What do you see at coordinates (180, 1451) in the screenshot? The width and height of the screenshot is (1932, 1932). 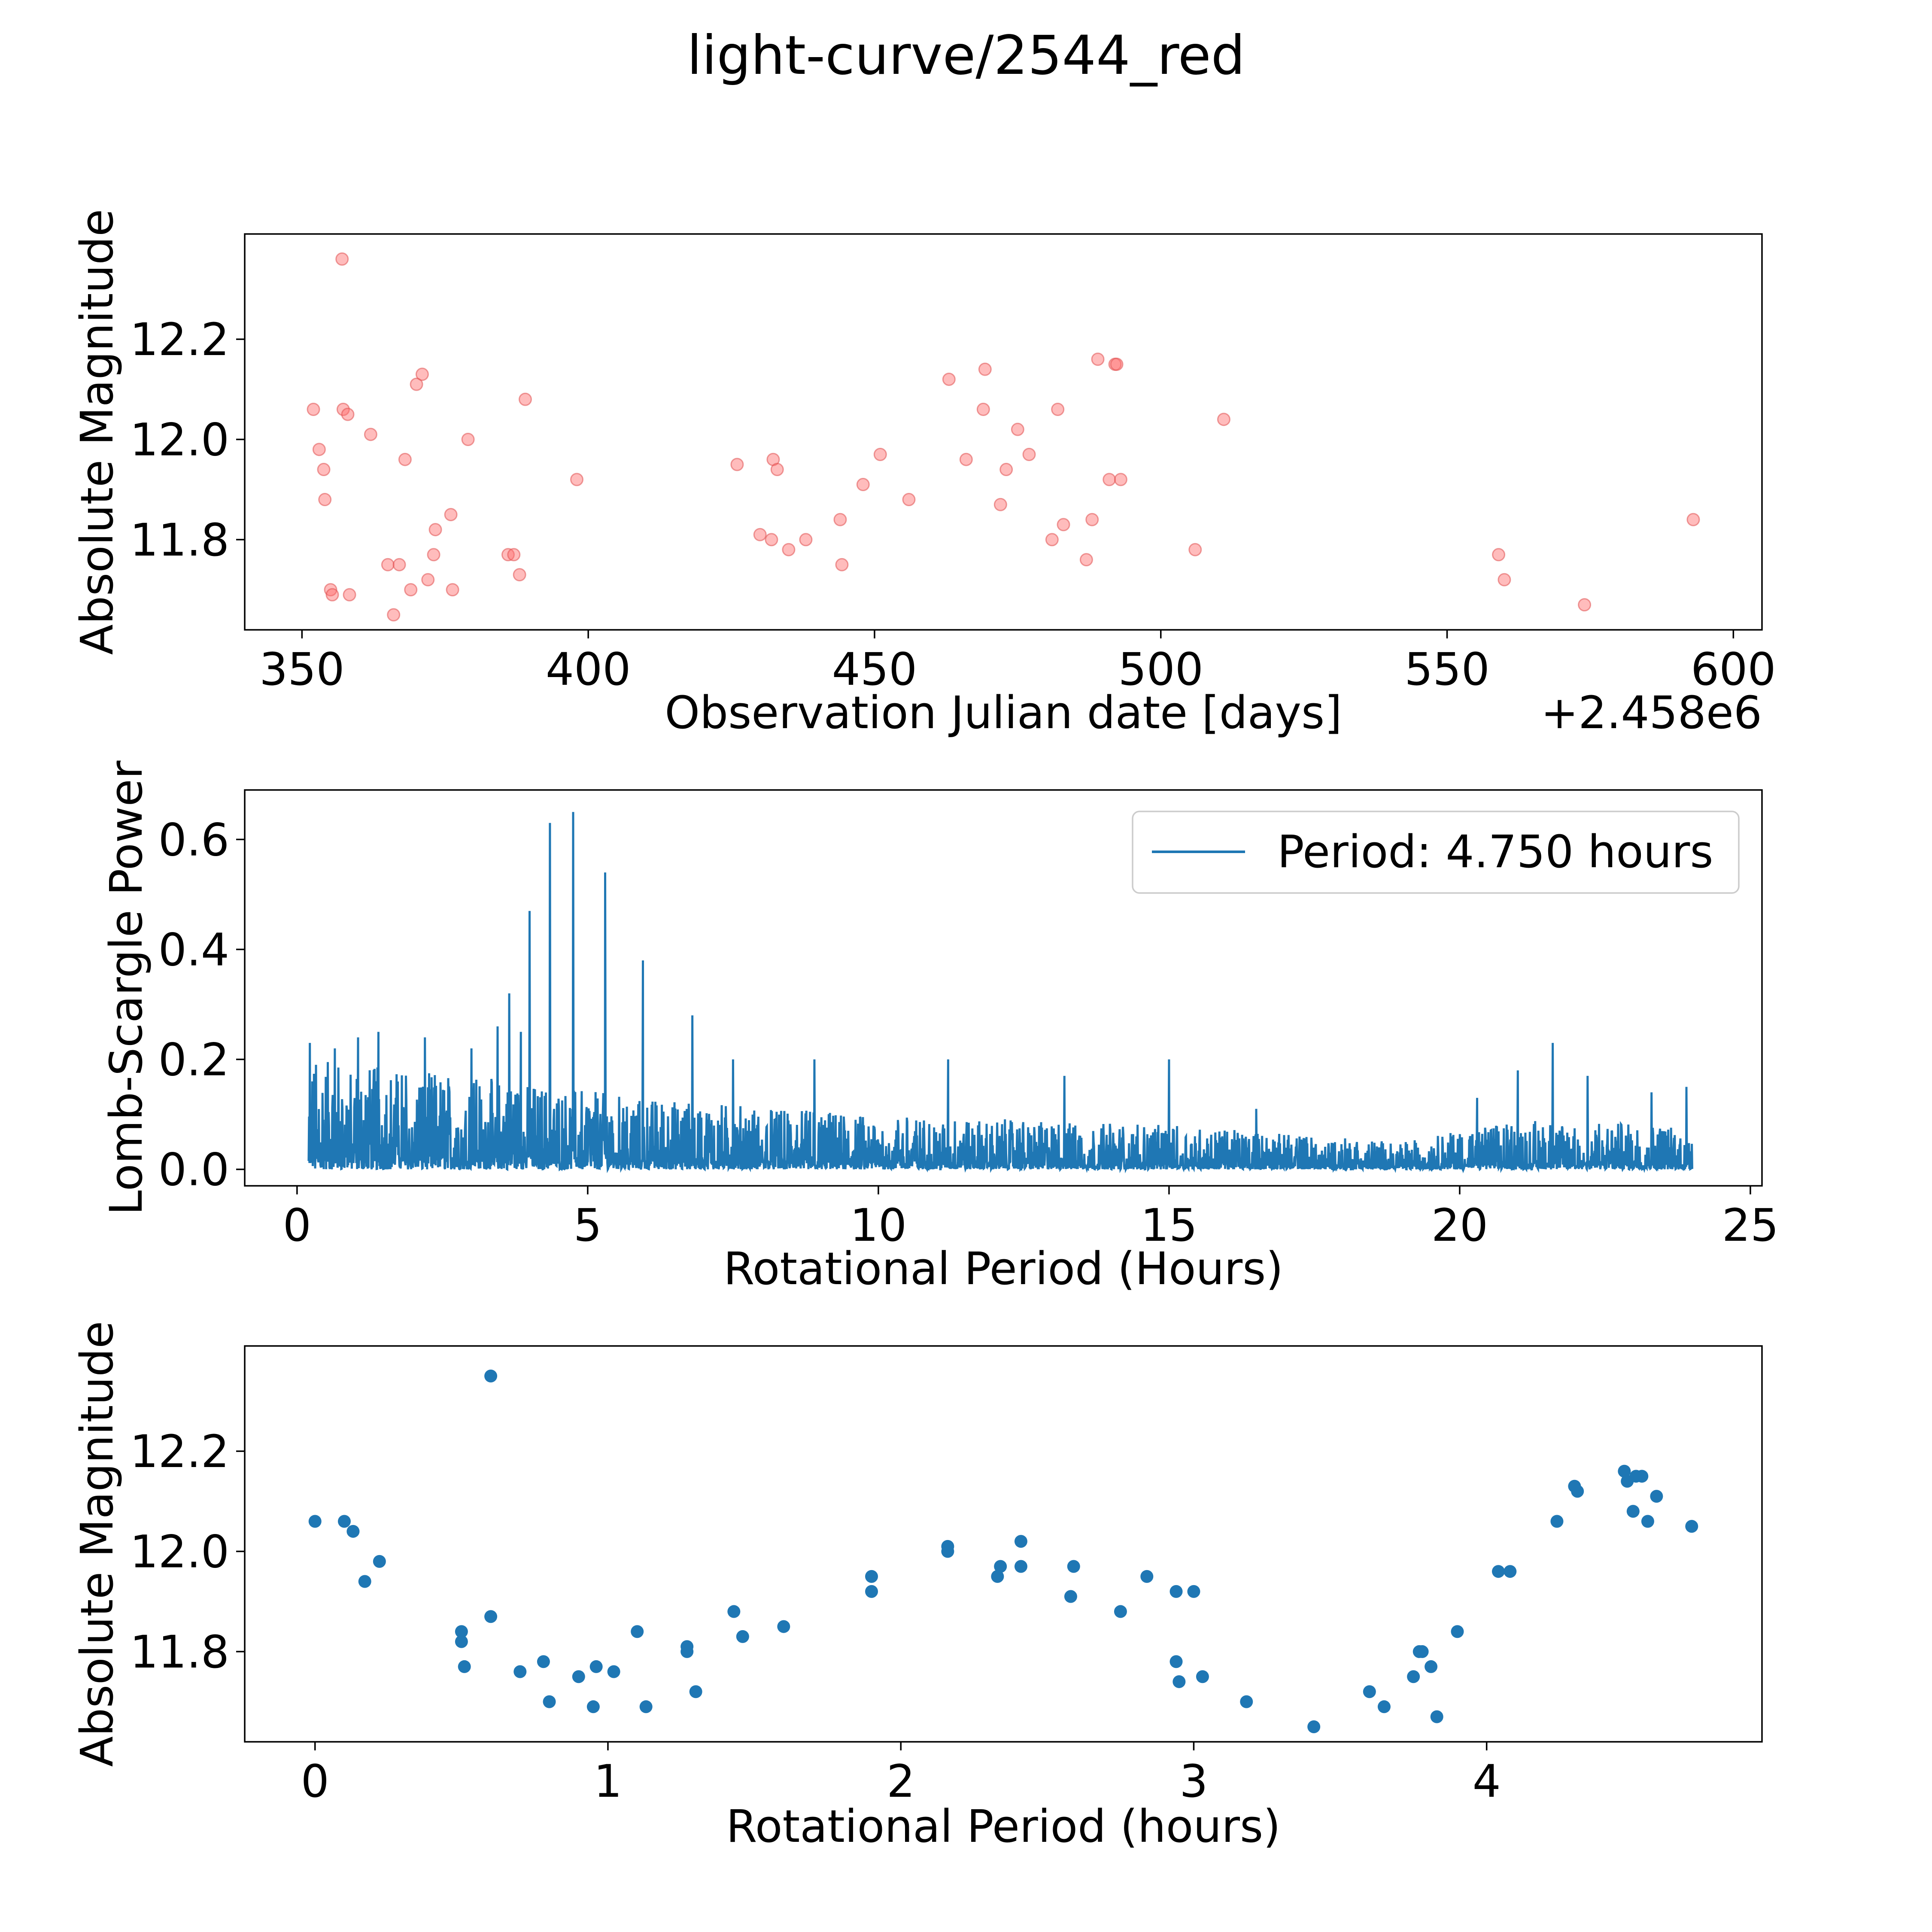 I see `folded-light-curve-y-tick-label: 12.2` at bounding box center [180, 1451].